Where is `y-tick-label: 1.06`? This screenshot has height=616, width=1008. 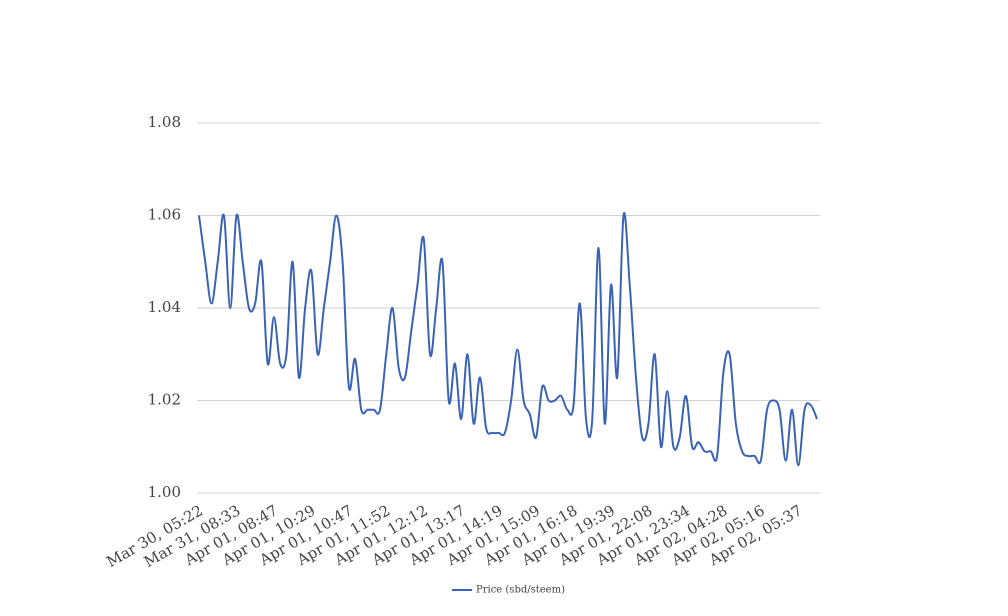 y-tick-label: 1.06 is located at coordinates (164, 215).